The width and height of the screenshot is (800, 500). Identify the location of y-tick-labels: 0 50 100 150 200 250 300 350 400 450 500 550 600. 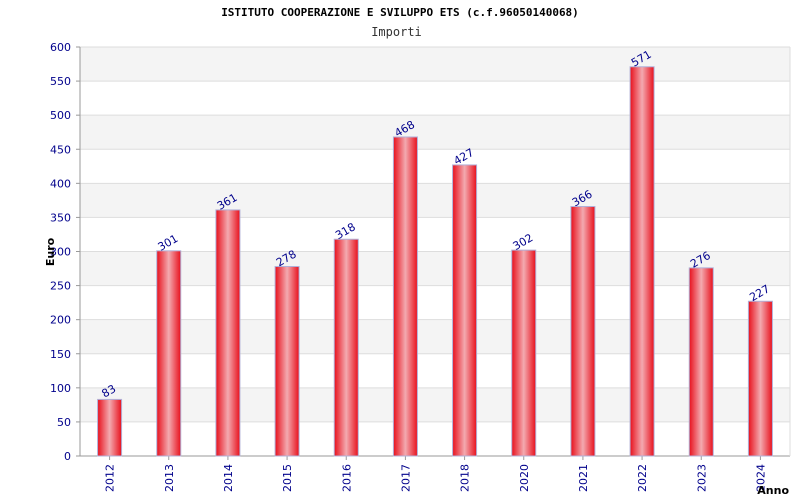
(60, 252).